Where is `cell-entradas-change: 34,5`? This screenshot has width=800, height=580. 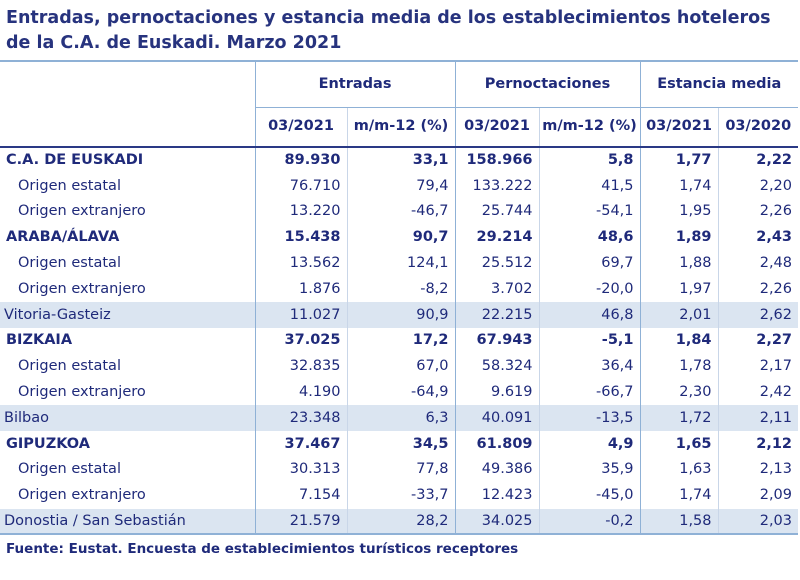
cell-entradas-change: 34,5 is located at coordinates (401, 443).